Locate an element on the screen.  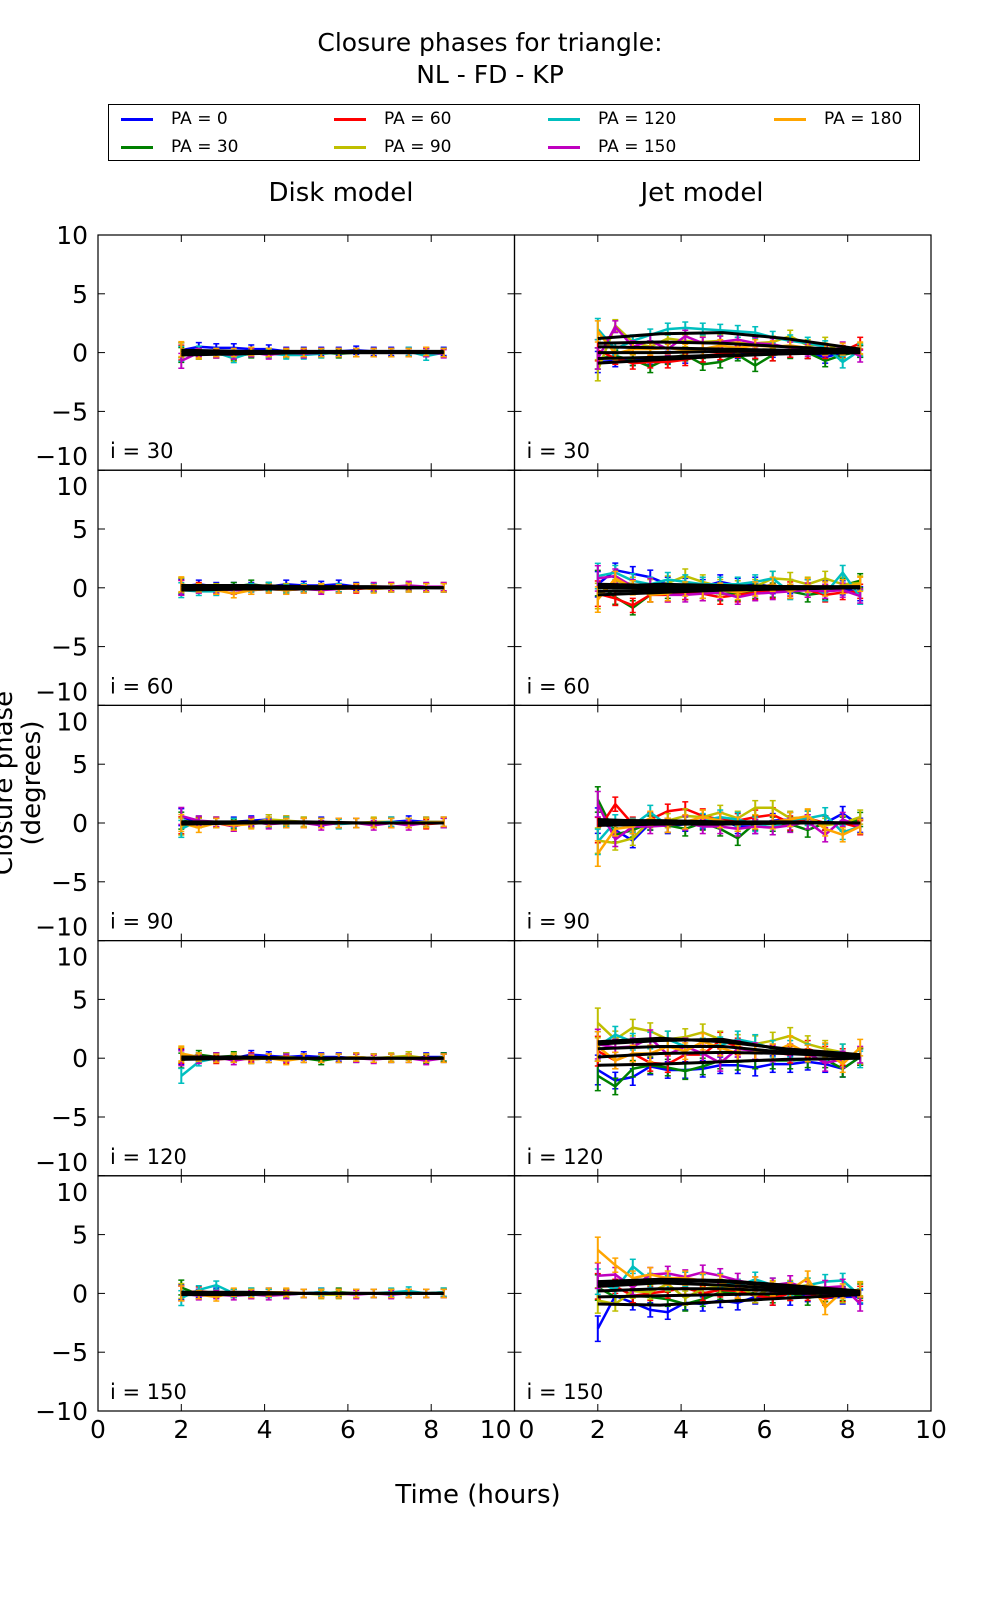
panel-disk-i150: 0 2 4 6 8 10 −10 −5 0 5 10 i = 150 is located at coordinates (275, 1309).